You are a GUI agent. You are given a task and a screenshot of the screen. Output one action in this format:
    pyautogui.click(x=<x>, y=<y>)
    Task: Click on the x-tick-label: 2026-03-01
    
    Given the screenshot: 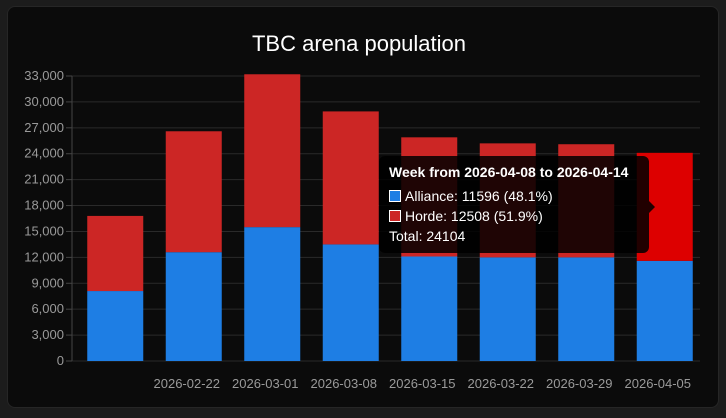 What is the action you would take?
    pyautogui.click(x=265, y=383)
    